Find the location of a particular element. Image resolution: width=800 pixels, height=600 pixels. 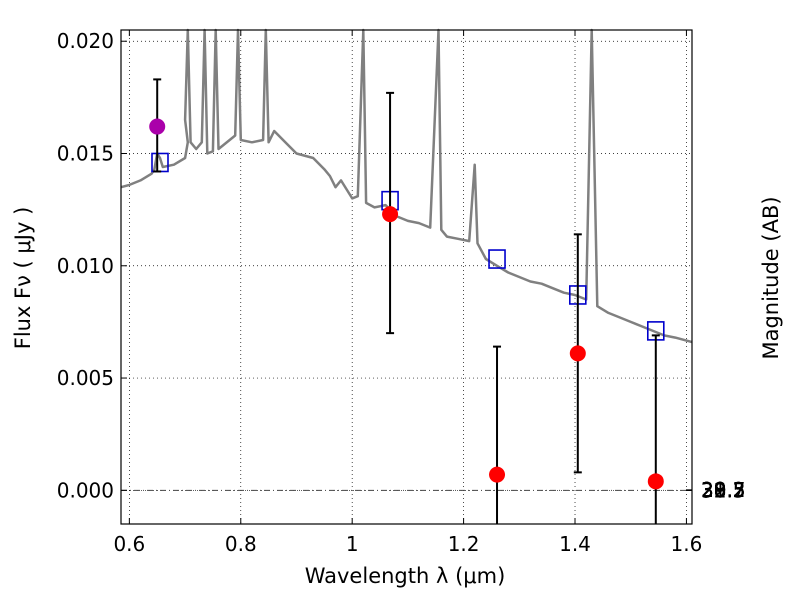

x-tick-label: 1.6 is located at coordinates (687, 544).